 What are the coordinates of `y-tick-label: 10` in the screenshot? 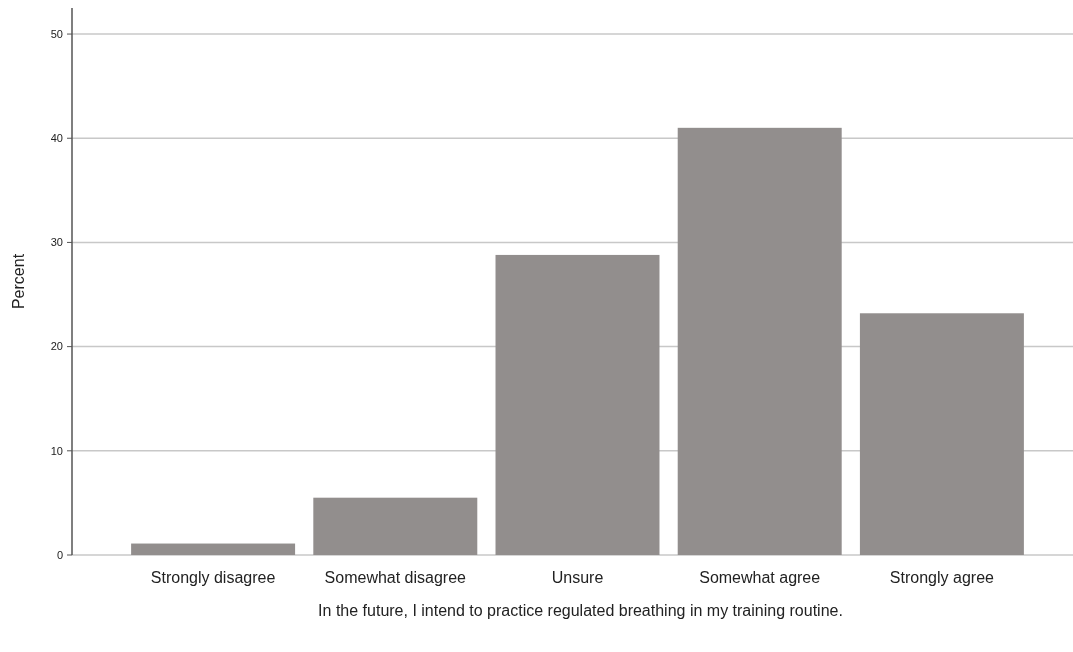 It's located at (56, 450).